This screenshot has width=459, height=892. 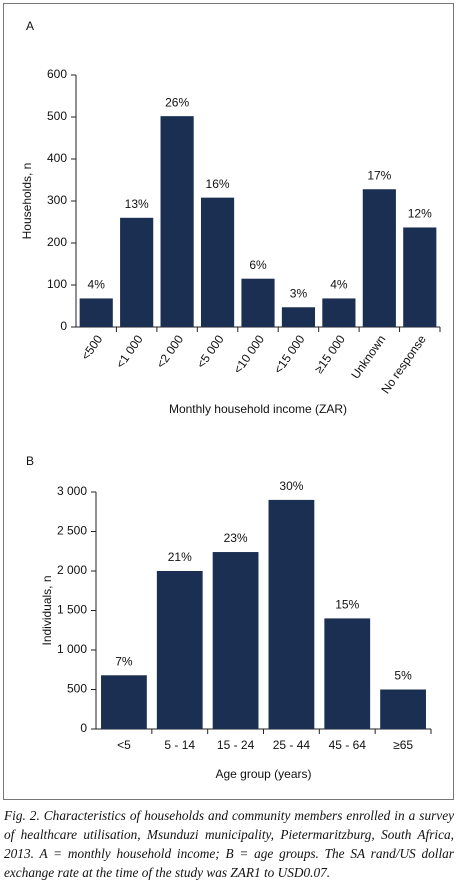 I want to click on percent-label: 26%, so click(x=177, y=102).